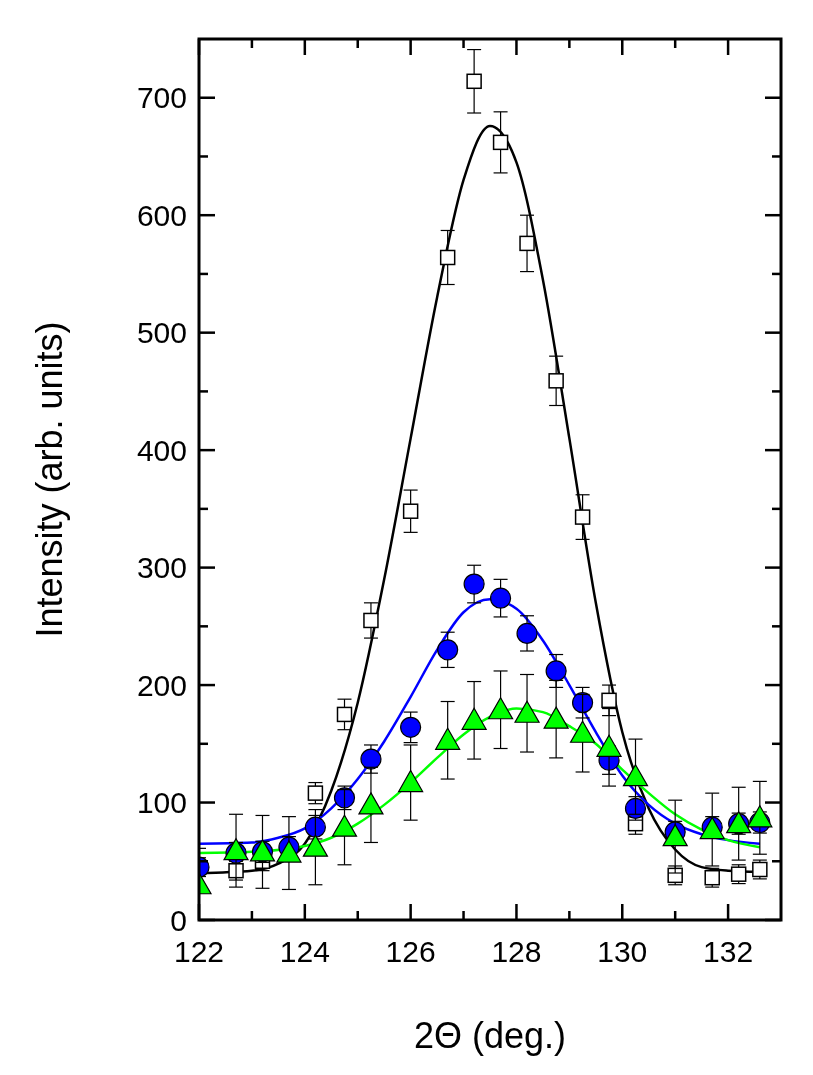  Describe the element at coordinates (161, 215) in the screenshot. I see `y-tick-label: 600` at that location.